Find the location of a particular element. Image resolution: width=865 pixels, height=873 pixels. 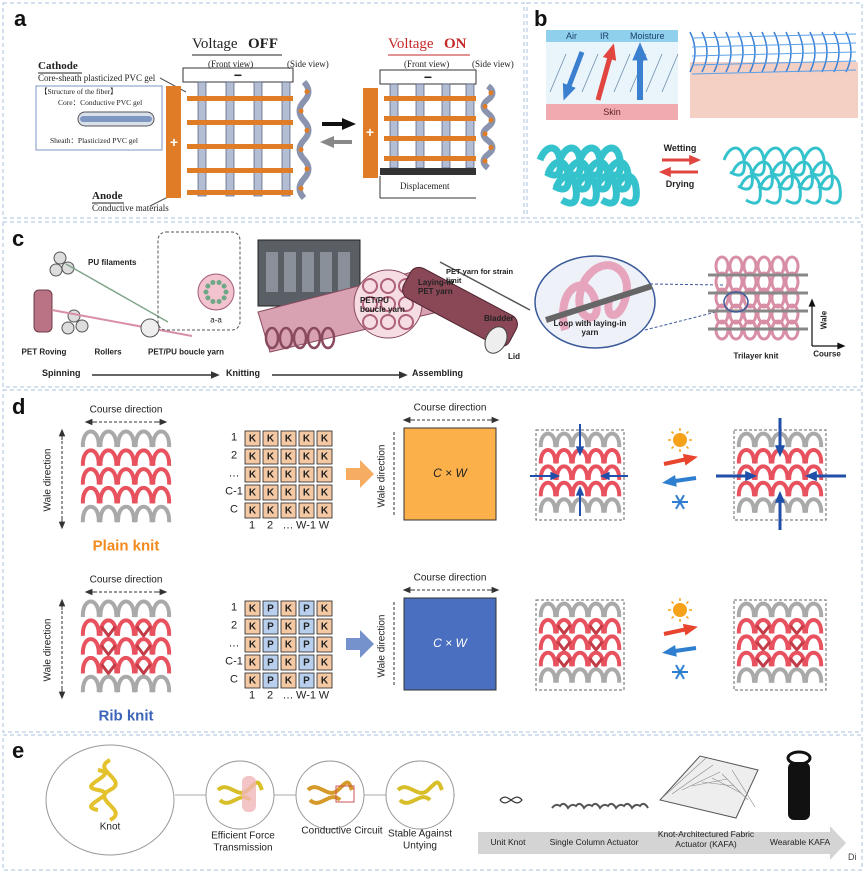

transform-arrow is located at coordinates (360, 474).